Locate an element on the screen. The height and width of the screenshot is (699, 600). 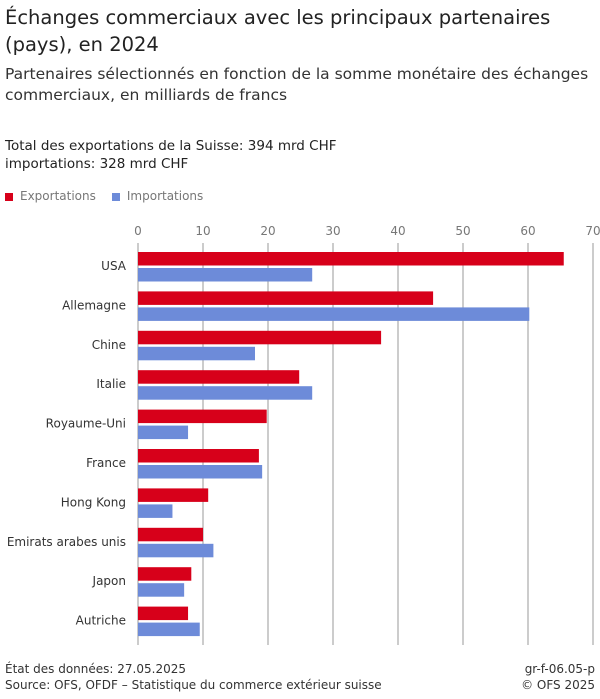
legend-item-imports: Importations is located at coordinates (157, 196).